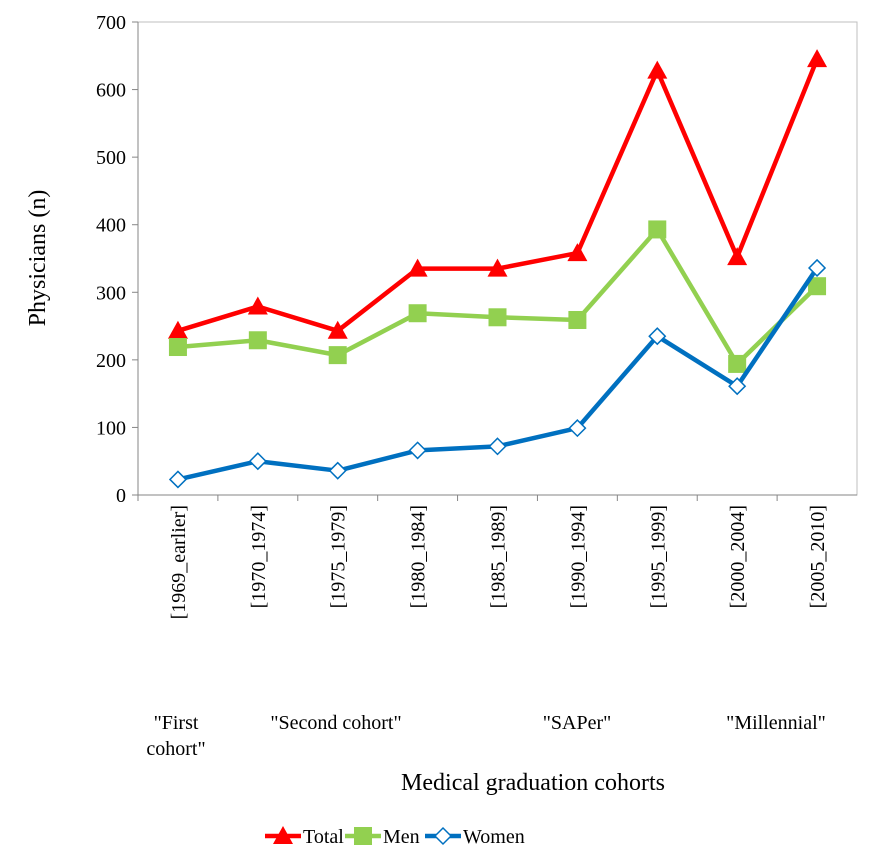 The width and height of the screenshot is (881, 860). Describe the element at coordinates (111, 91) in the screenshot. I see `y-tick-label: 600` at that location.